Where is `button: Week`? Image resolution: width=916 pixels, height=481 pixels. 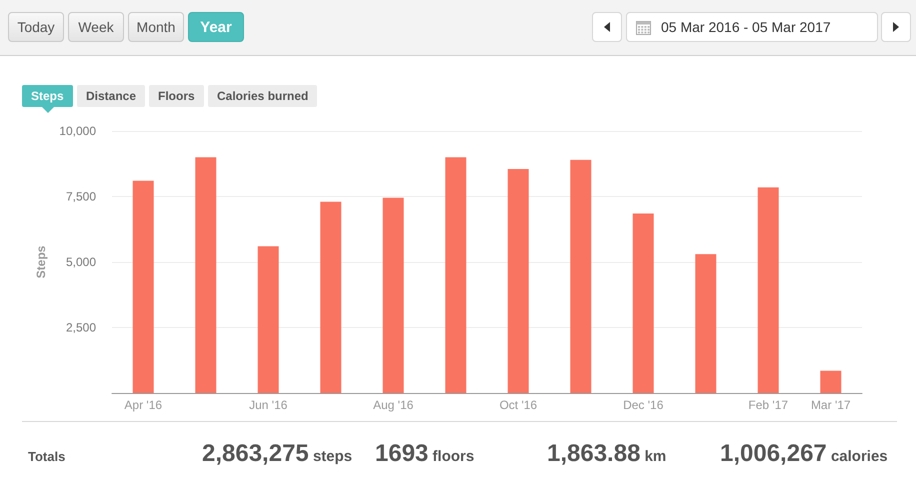
button: Week is located at coordinates (96, 27).